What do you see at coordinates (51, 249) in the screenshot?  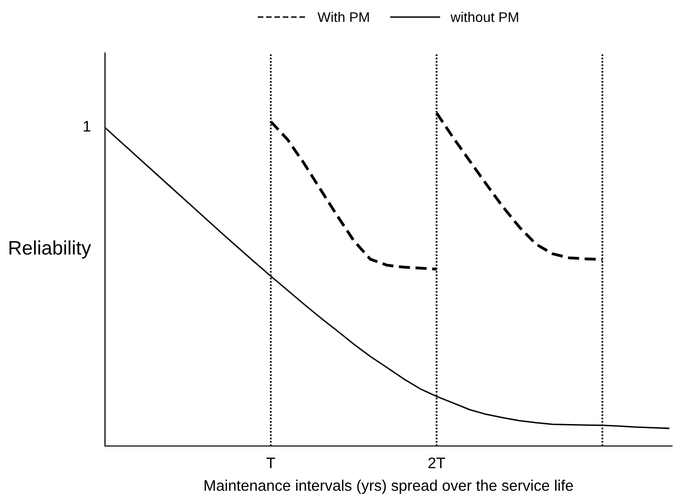 I see `y-axis-title: Reliability` at bounding box center [51, 249].